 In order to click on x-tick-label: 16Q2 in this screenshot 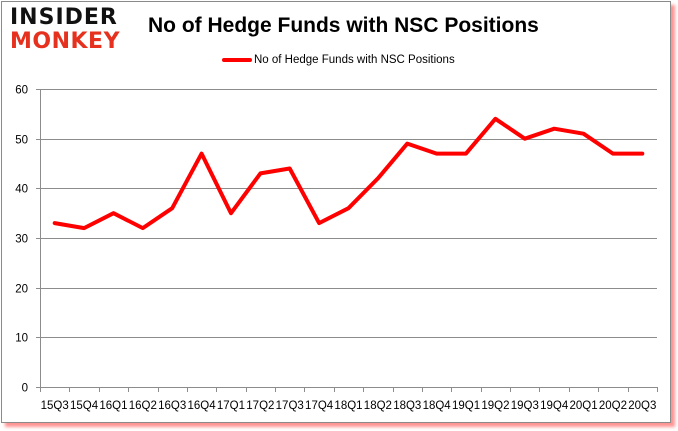, I will do `click(143, 406)`.